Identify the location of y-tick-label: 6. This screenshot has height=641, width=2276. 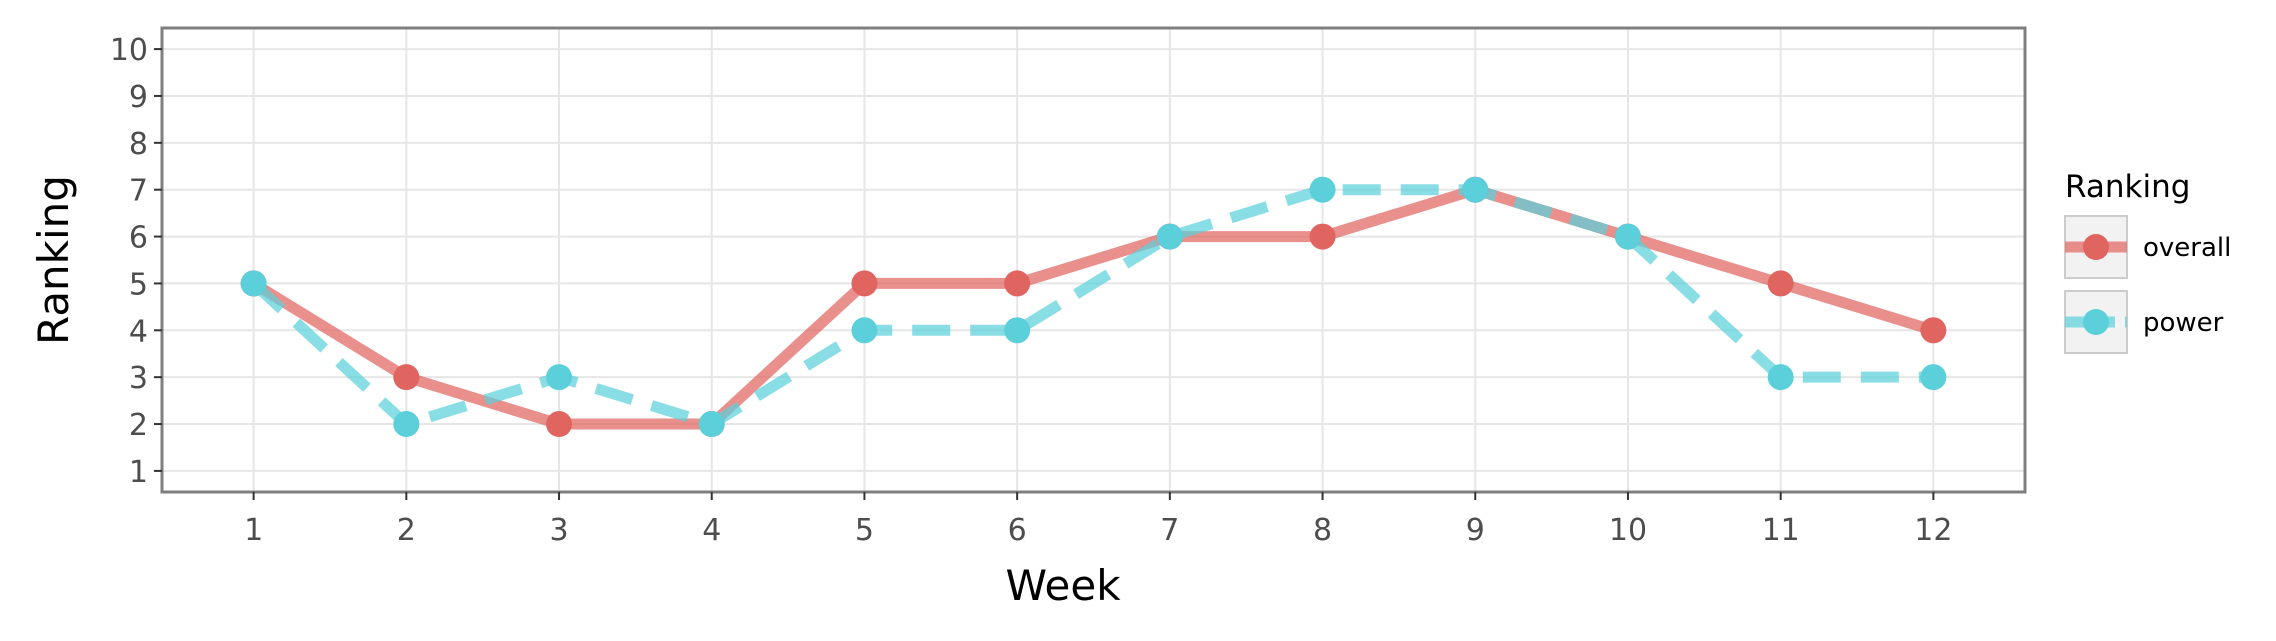
(138, 238).